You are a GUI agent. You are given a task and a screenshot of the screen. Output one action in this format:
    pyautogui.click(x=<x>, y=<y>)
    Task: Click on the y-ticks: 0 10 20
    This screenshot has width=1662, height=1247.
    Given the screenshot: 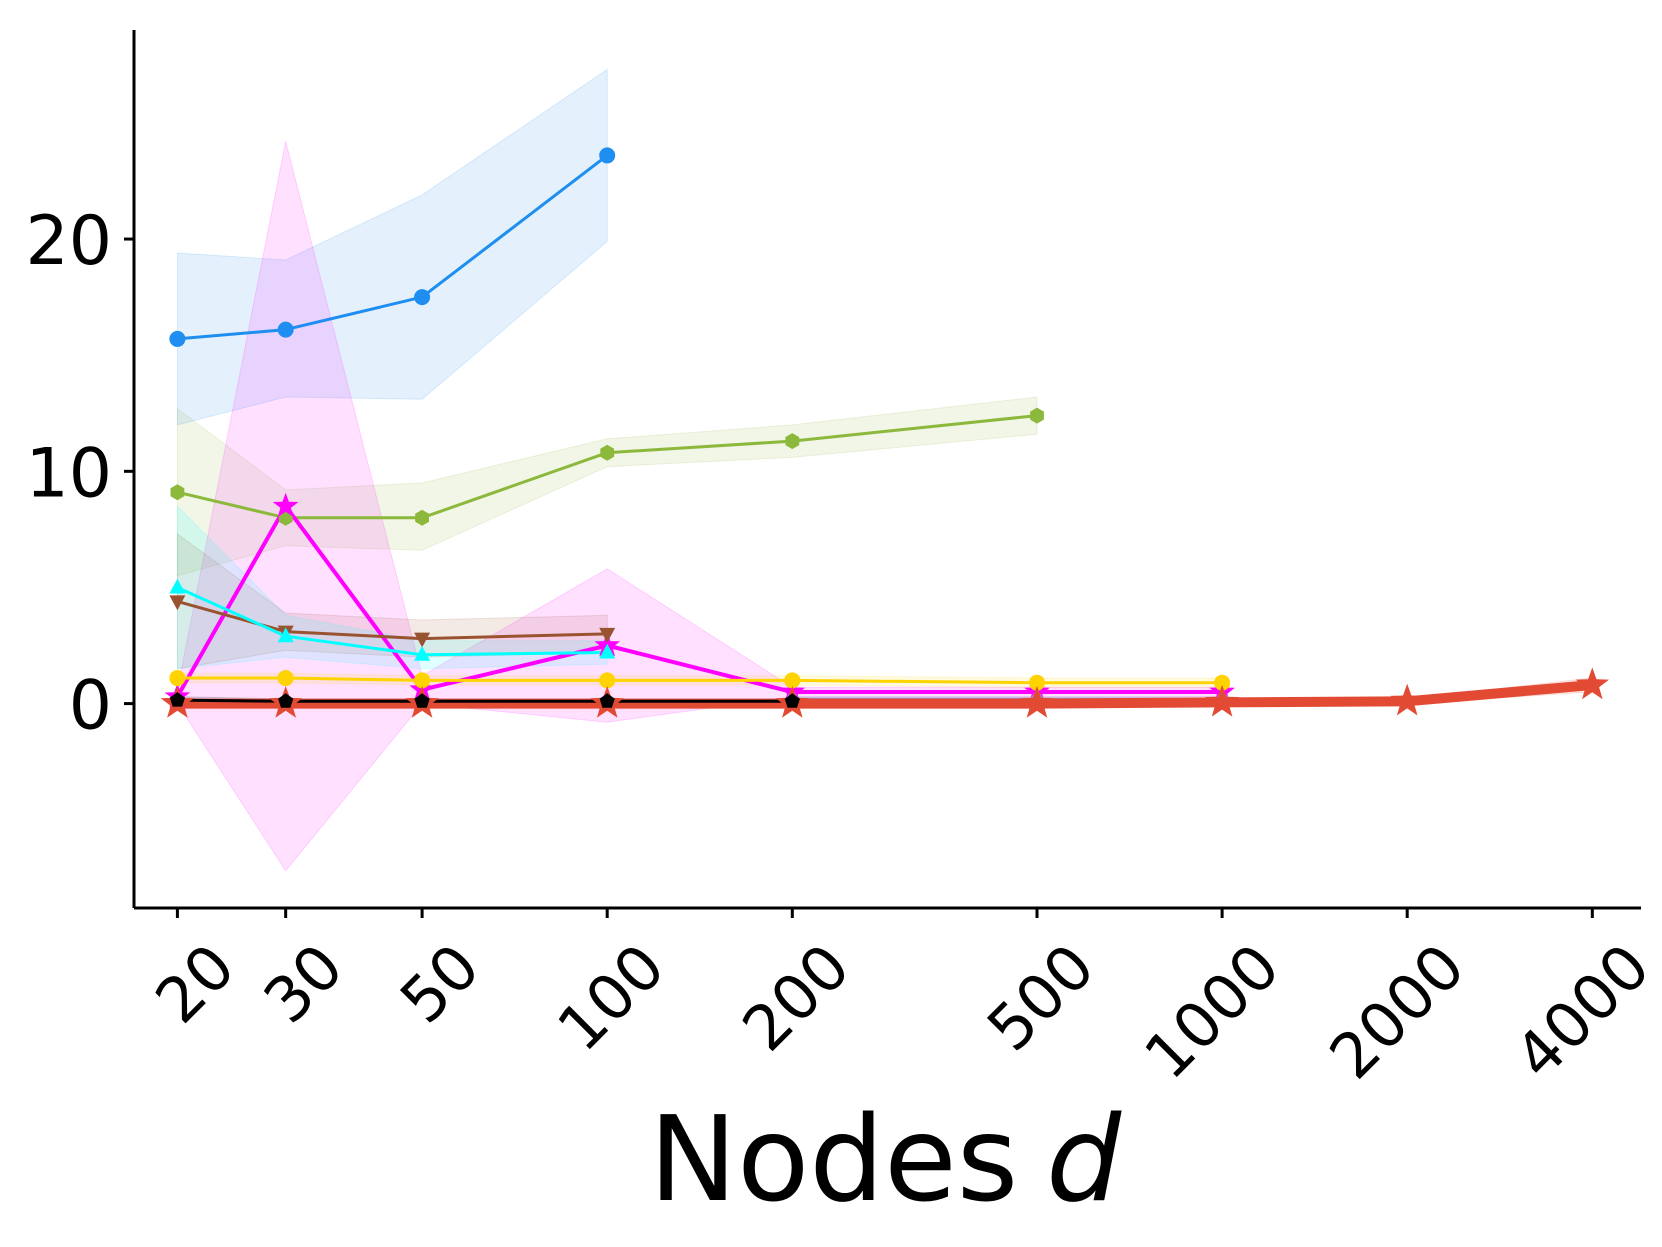 What is the action you would take?
    pyautogui.click(x=79, y=474)
    